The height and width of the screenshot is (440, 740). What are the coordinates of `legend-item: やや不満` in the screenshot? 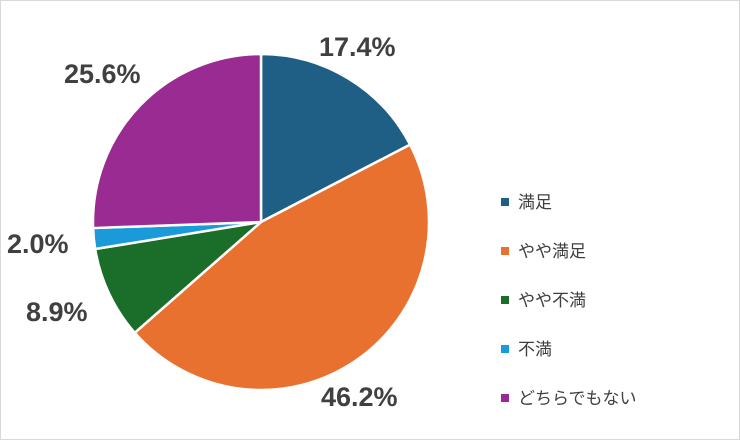 It's located at (543, 301).